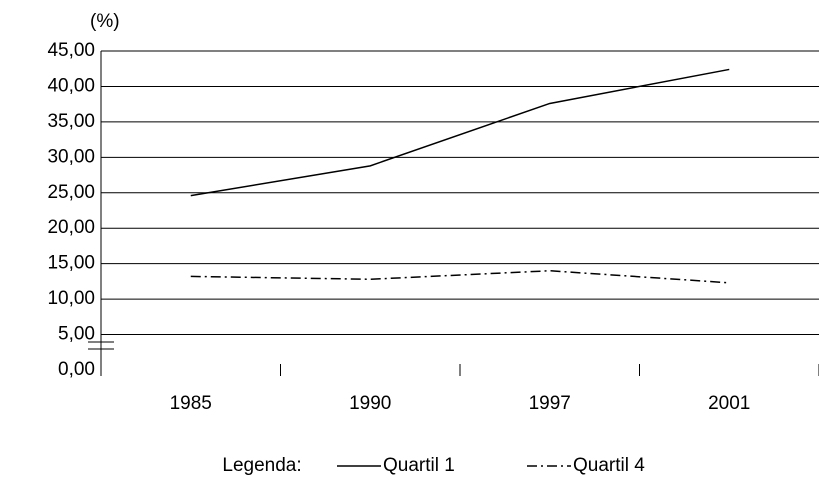  What do you see at coordinates (419, 465) in the screenshot?
I see `legend-label: Quartil 1` at bounding box center [419, 465].